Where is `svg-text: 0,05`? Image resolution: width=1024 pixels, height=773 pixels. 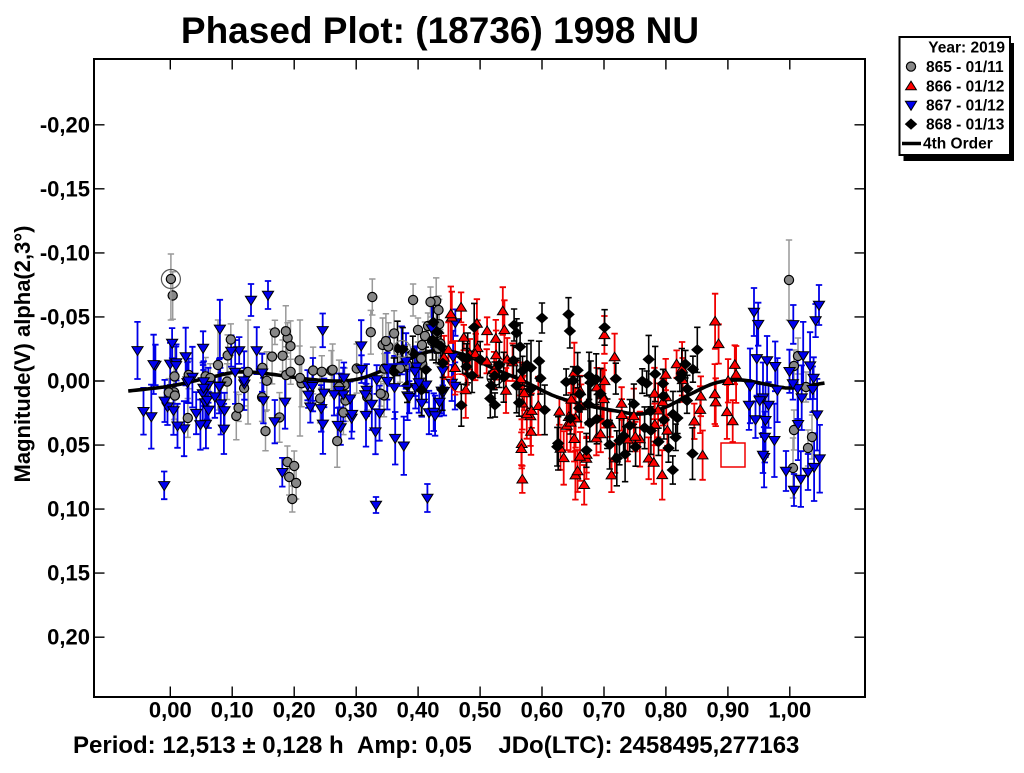 svg-text: 0,05 is located at coordinates (68, 445).